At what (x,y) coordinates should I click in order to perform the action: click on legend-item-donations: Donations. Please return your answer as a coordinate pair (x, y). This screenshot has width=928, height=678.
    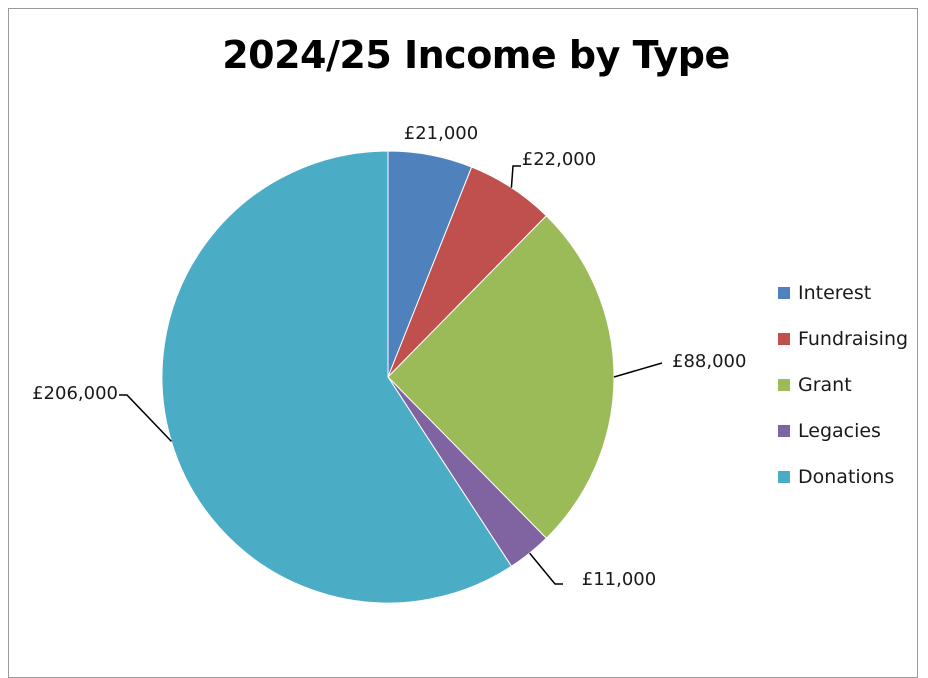
    Looking at the image, I should click on (843, 477).